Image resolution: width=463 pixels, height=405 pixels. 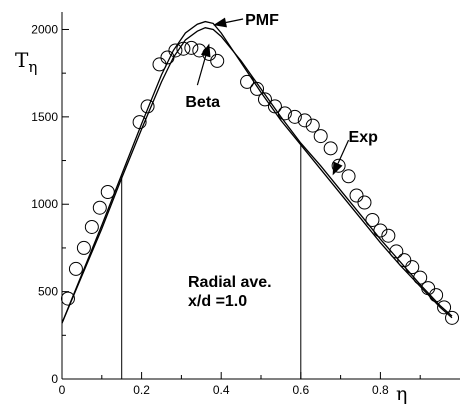 What do you see at coordinates (22, 60) in the screenshot?
I see `y-axis-label-main: T` at bounding box center [22, 60].